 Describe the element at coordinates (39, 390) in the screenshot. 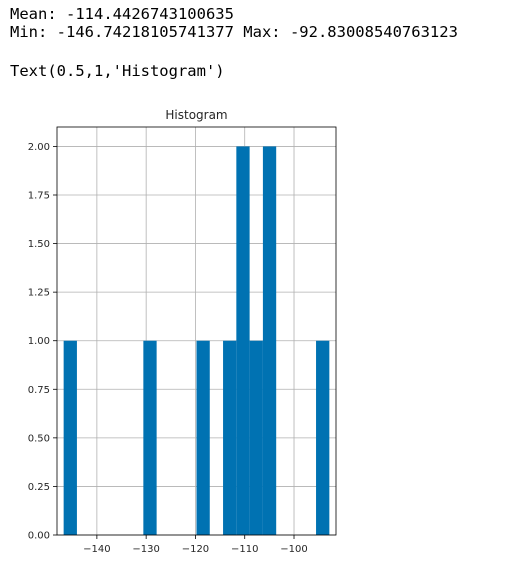

I see `y-tick-label: 0.75` at that location.